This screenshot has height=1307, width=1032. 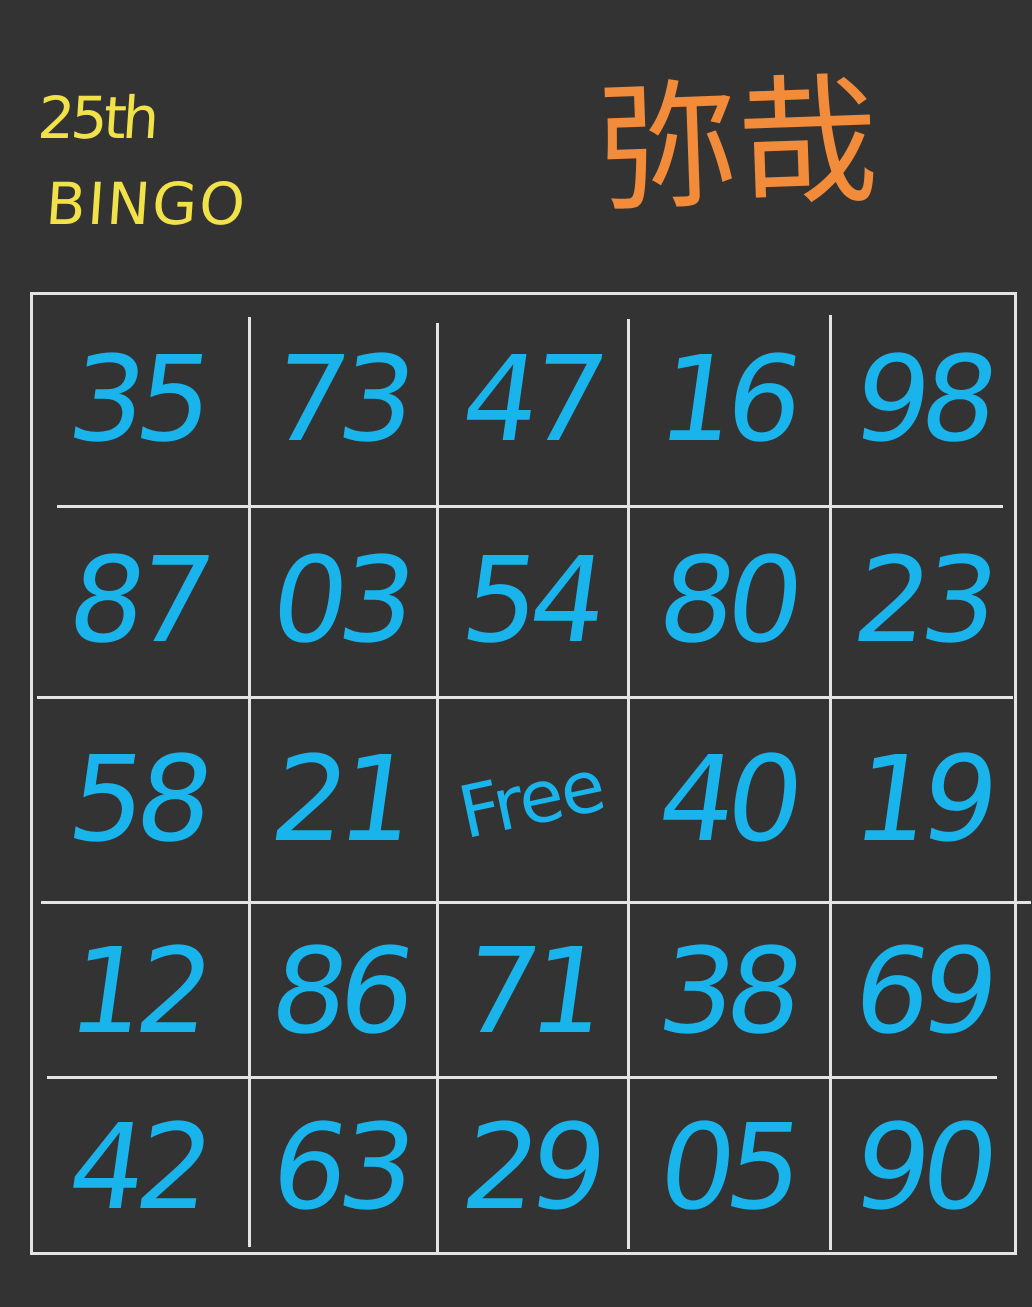 What do you see at coordinates (922, 1166) in the screenshot?
I see `bingo-cell: 90` at bounding box center [922, 1166].